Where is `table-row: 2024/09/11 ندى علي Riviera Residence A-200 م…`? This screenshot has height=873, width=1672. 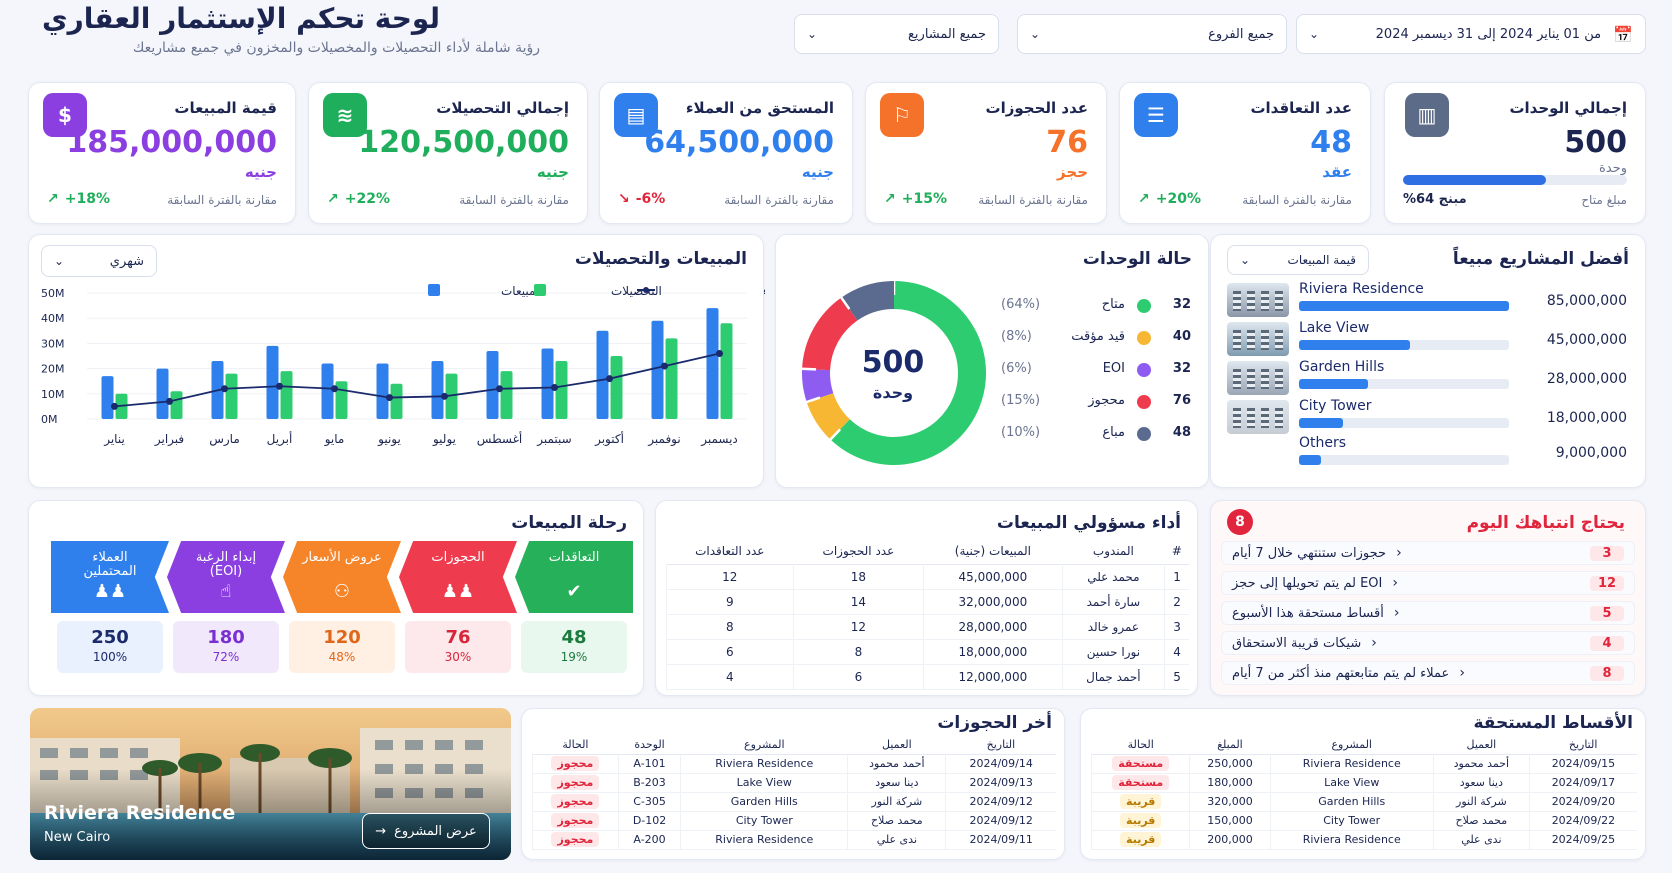 table-row: 2024/09/11 ندى علي Riviera Residence A-200 م… is located at coordinates (794, 839).